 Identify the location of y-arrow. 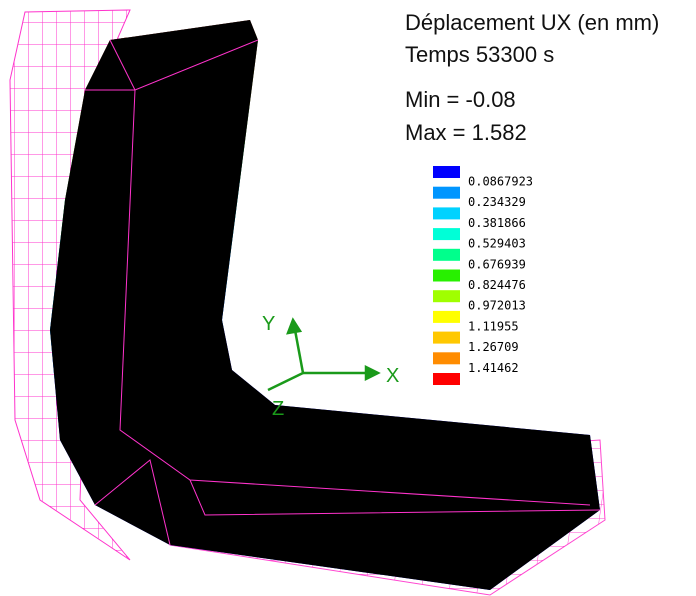
(299, 351).